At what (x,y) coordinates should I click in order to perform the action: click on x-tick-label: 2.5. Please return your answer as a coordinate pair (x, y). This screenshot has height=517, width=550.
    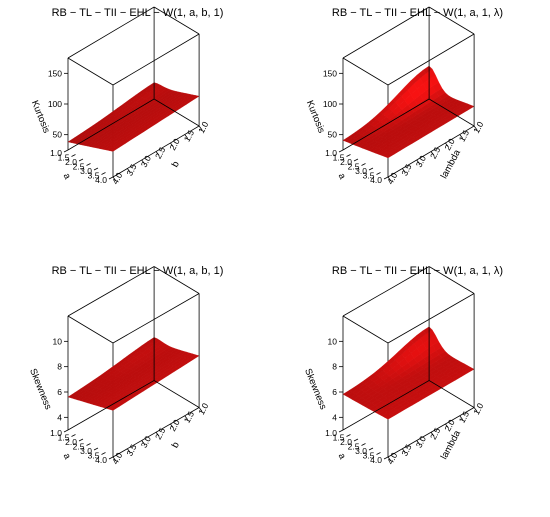
    Looking at the image, I should click on (79, 167).